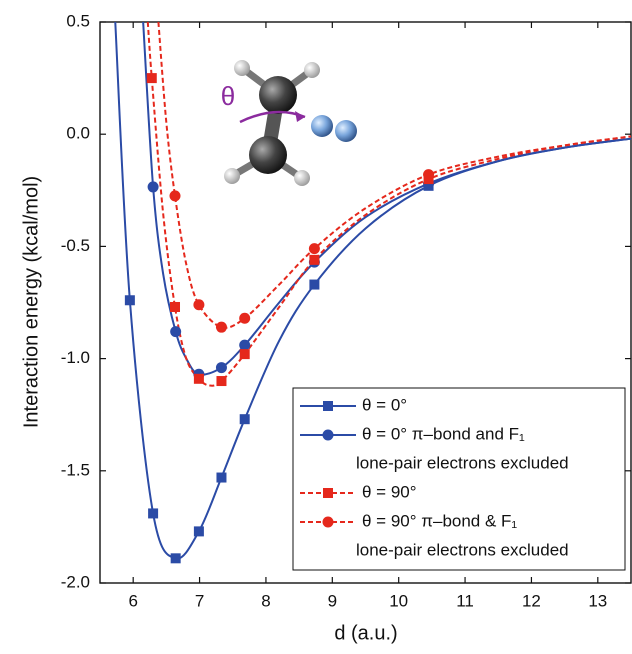  Describe the element at coordinates (597, 600) in the screenshot. I see `x-tick-label: 13` at that location.